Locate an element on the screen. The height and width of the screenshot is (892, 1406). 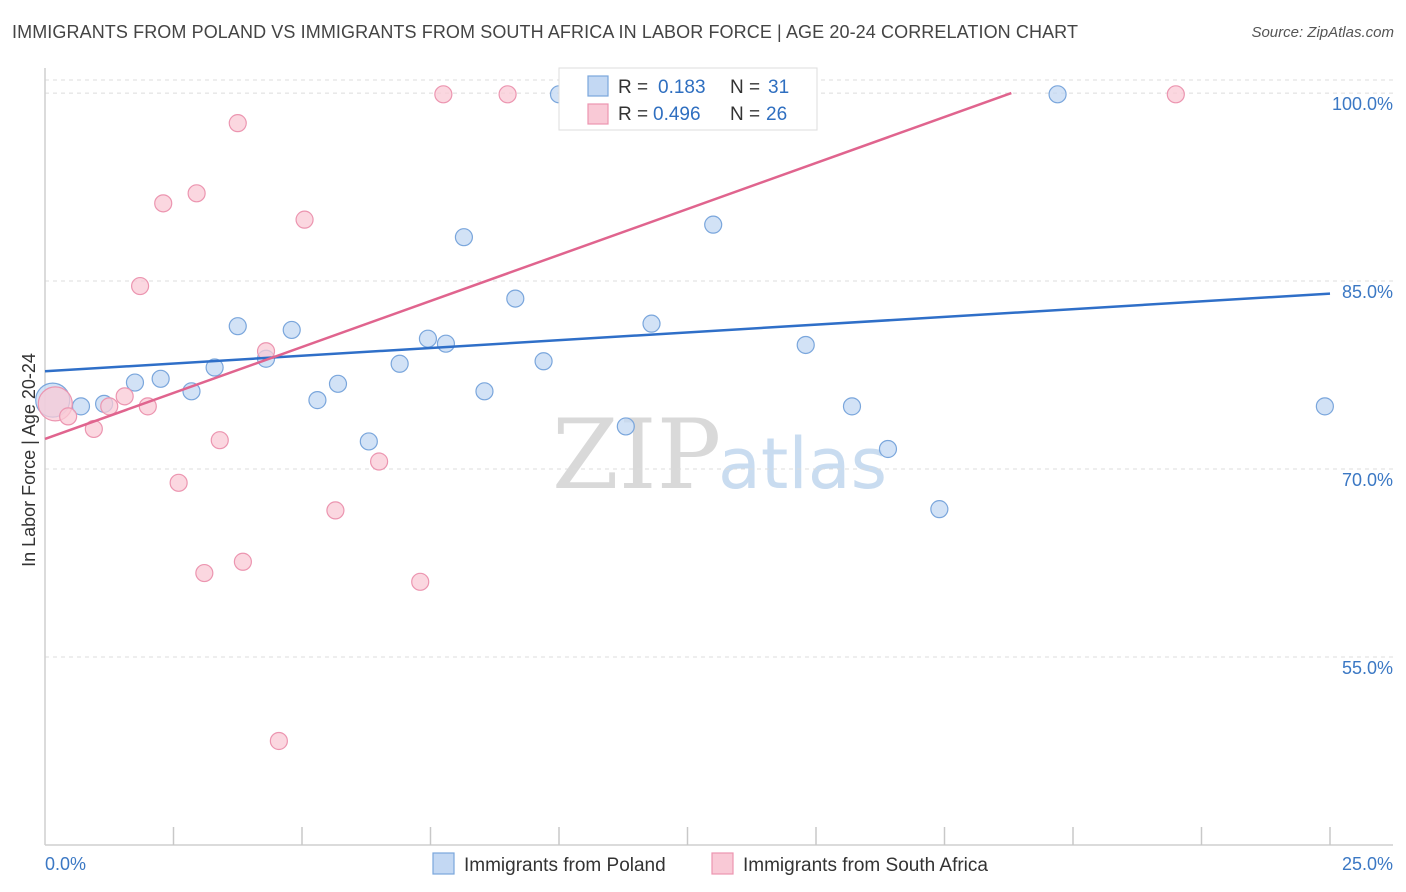
series-swatch-south-africa is located at coordinates (722, 863).